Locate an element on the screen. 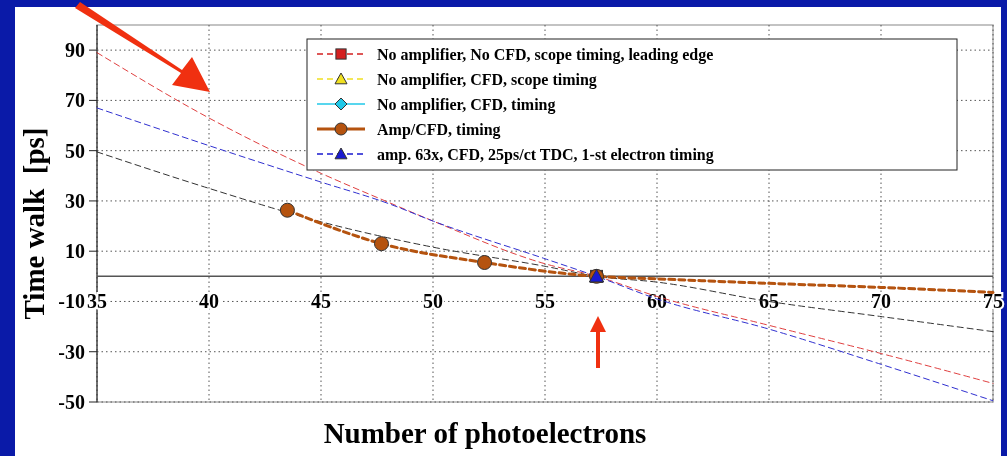 Image resolution: width=1007 pixels, height=456 pixels. x-tick-label: 45 is located at coordinates (321, 301).